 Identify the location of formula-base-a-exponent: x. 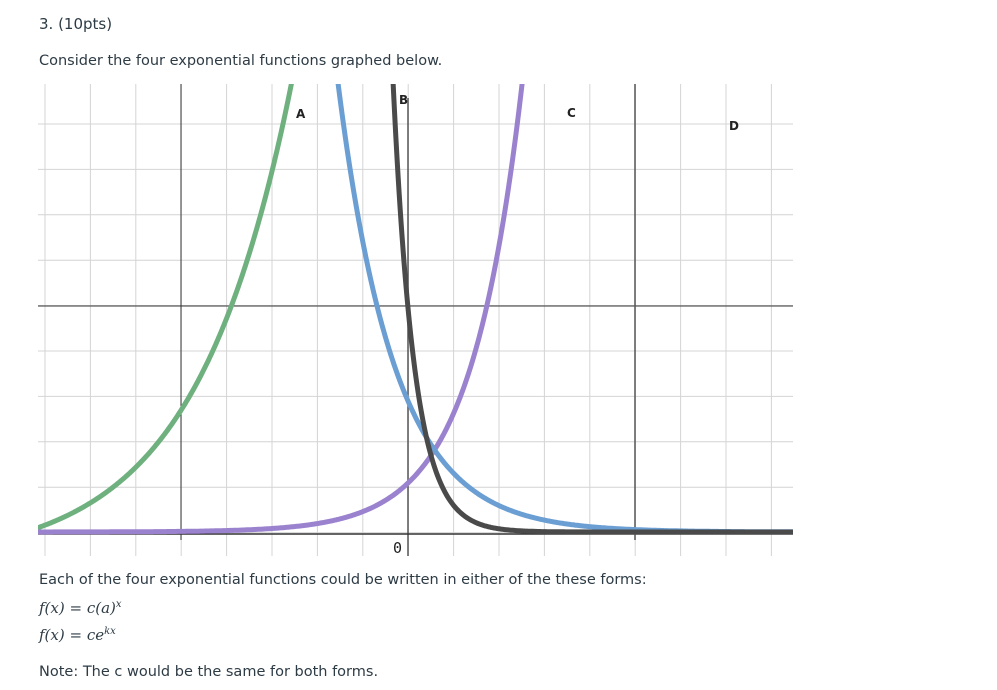
(118, 604).